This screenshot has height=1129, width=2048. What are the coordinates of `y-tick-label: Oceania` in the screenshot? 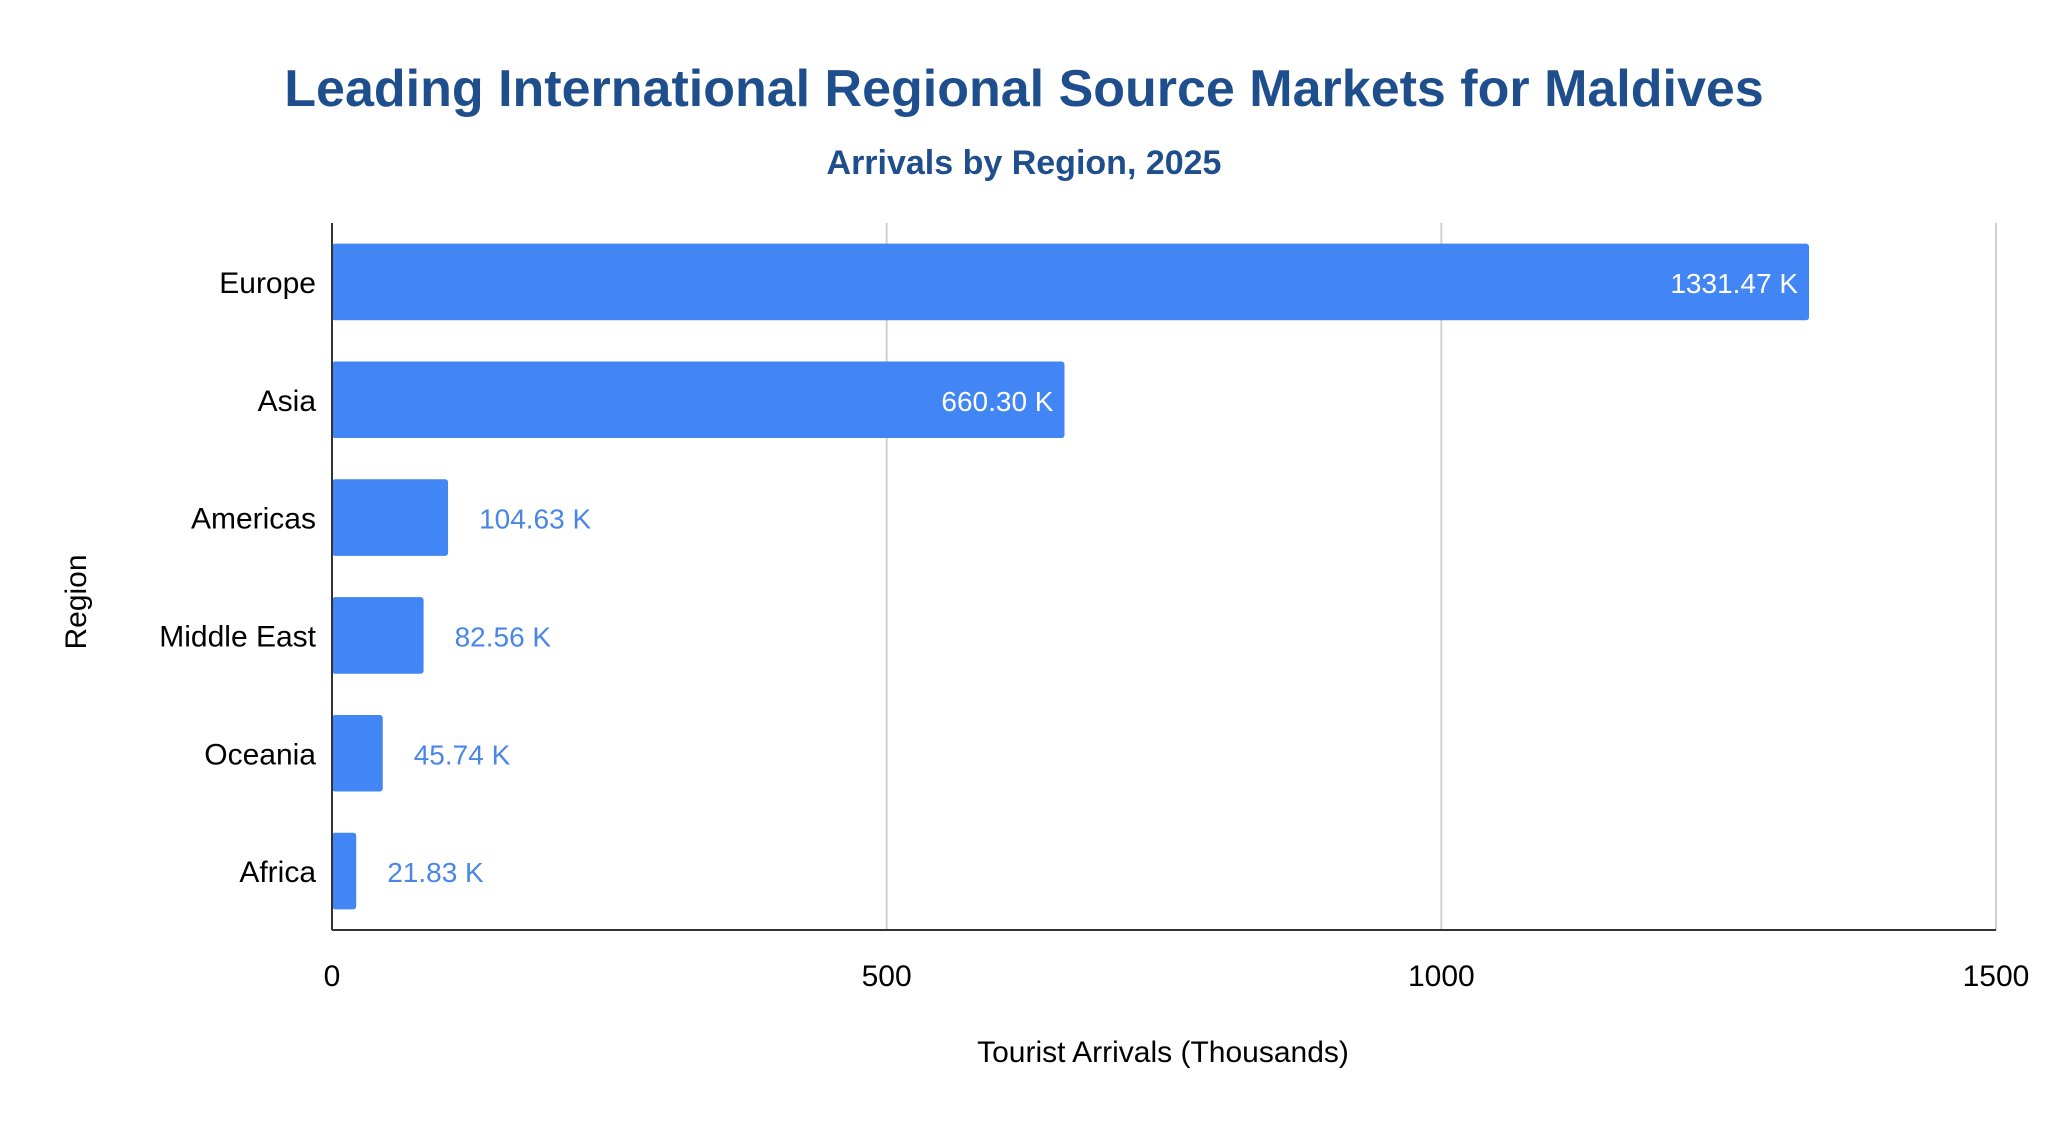 It's located at (260, 754).